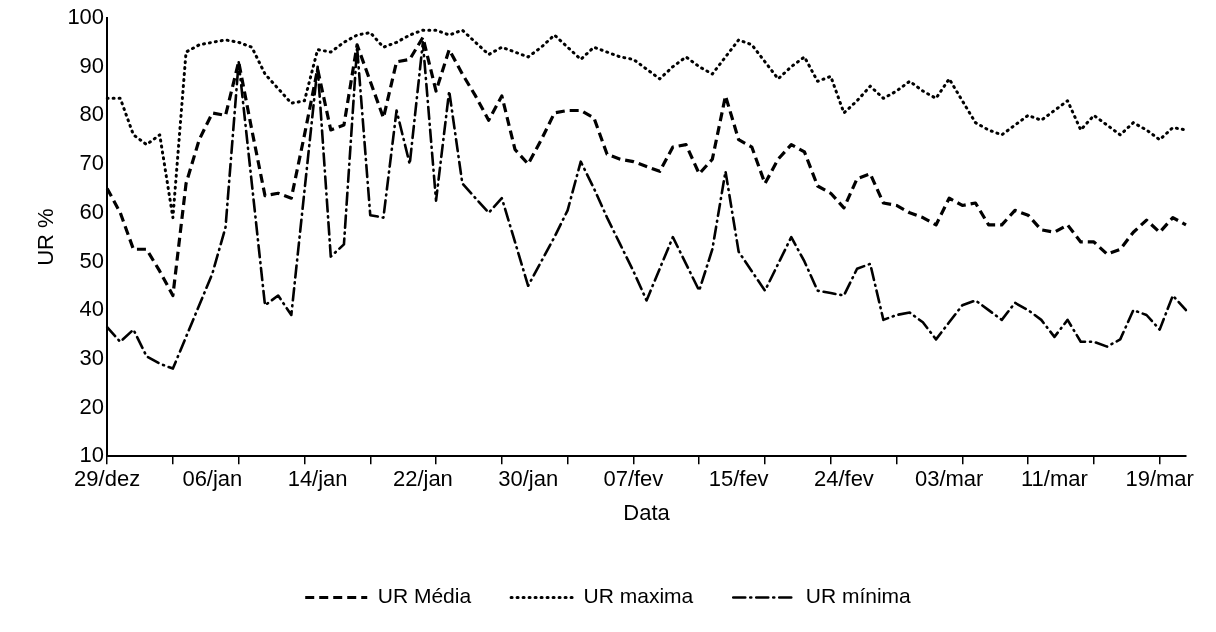  I want to click on legend-label: UR maxima, so click(638, 596).